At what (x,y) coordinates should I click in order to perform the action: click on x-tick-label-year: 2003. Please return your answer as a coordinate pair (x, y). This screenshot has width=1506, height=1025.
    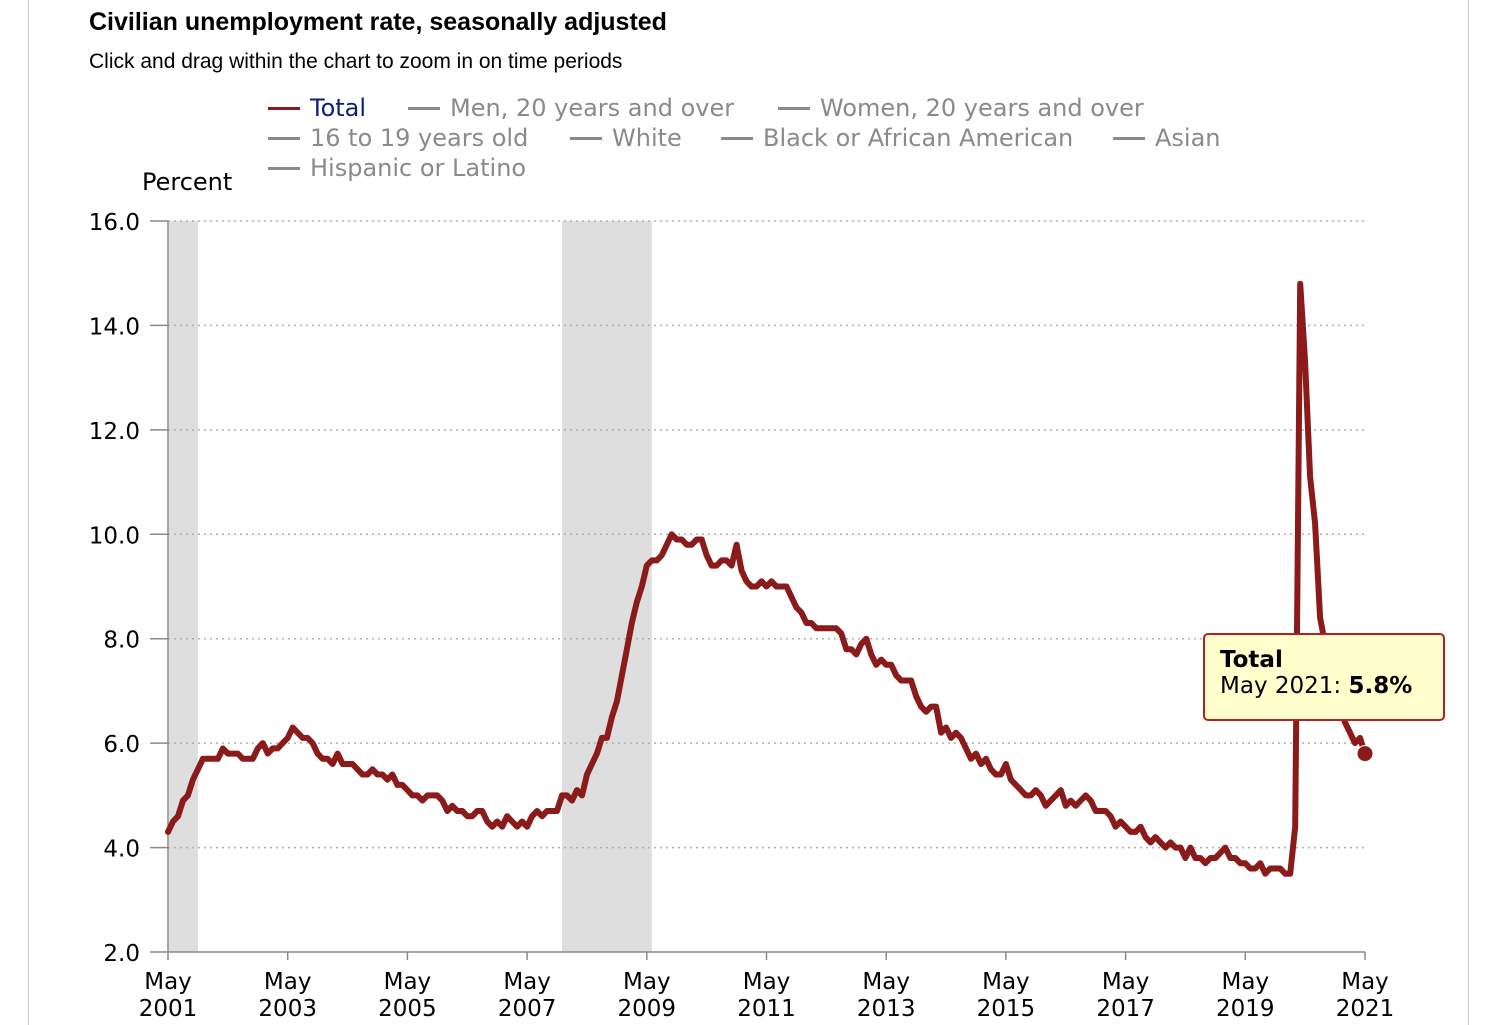
    Looking at the image, I should click on (287, 1009).